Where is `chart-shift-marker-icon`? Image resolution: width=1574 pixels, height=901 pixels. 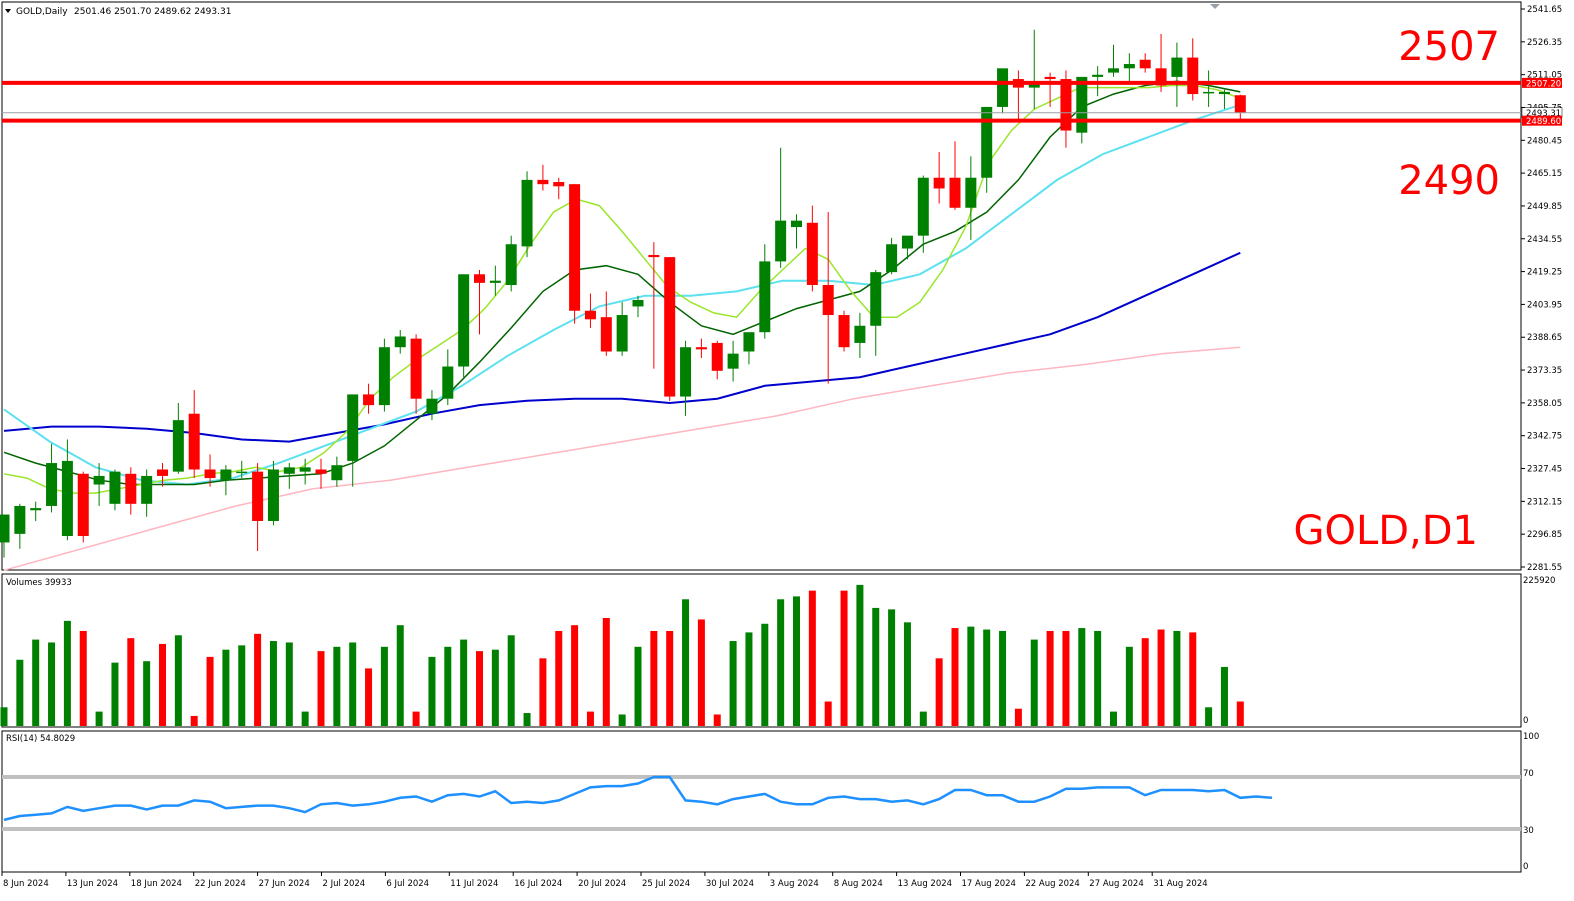
chart-shift-marker-icon is located at coordinates (1215, 6).